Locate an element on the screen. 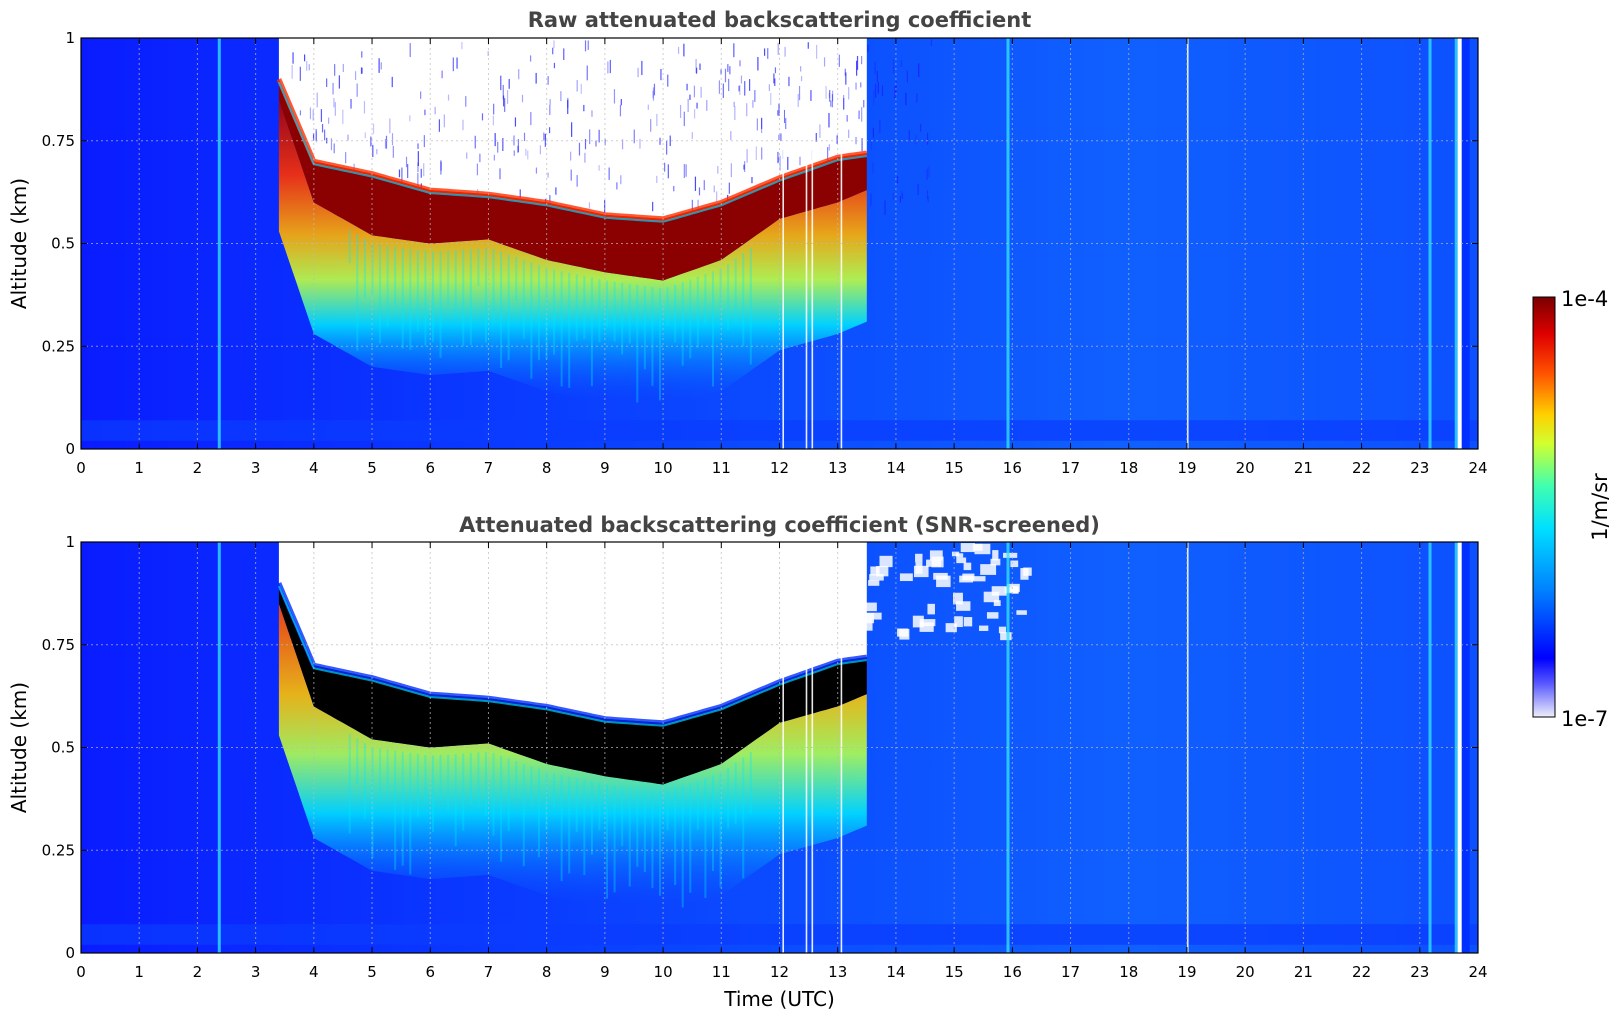 The width and height of the screenshot is (1621, 1020). x-tick-label: 7 is located at coordinates (489, 468).